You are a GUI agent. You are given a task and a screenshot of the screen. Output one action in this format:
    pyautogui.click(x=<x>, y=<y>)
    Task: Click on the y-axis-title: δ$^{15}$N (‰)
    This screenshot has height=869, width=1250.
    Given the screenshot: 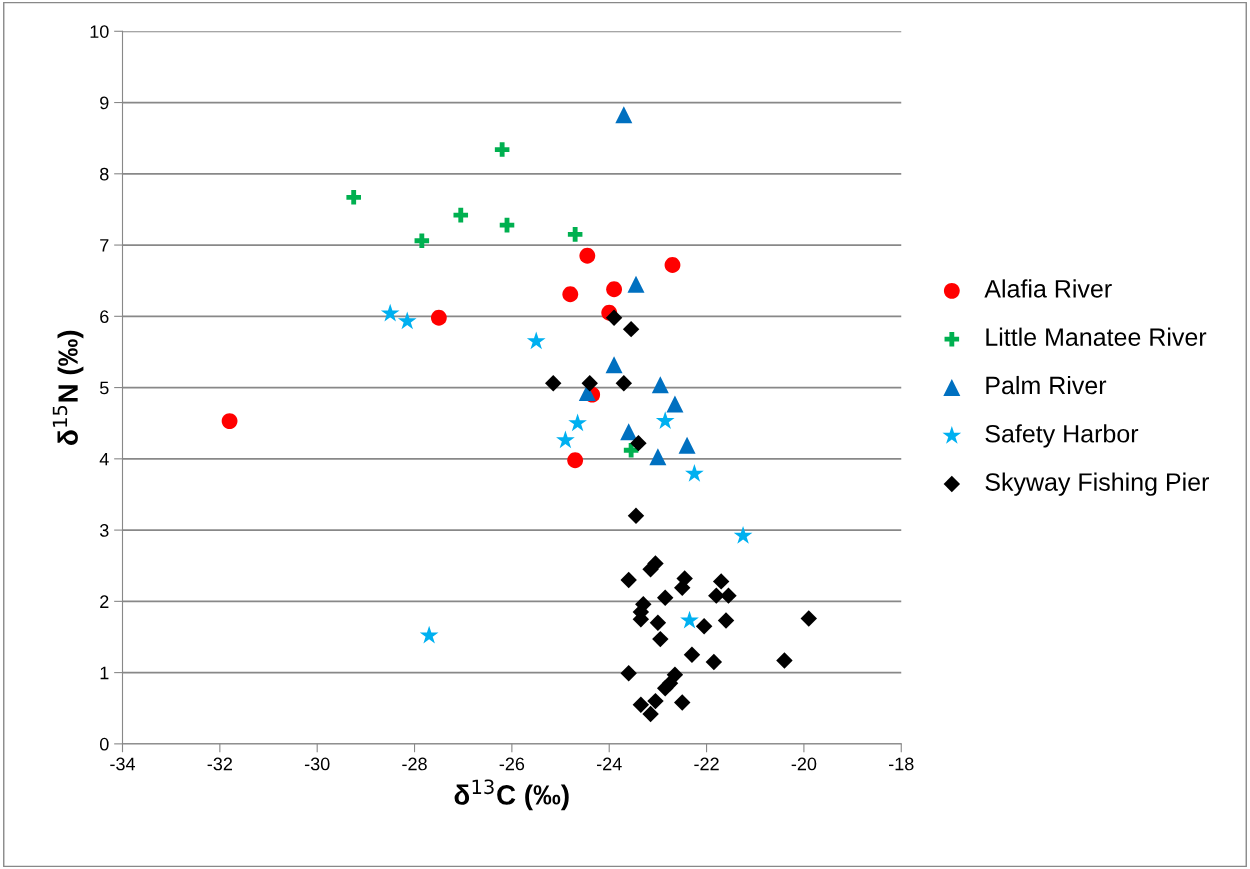 What is the action you would take?
    pyautogui.click(x=68, y=387)
    